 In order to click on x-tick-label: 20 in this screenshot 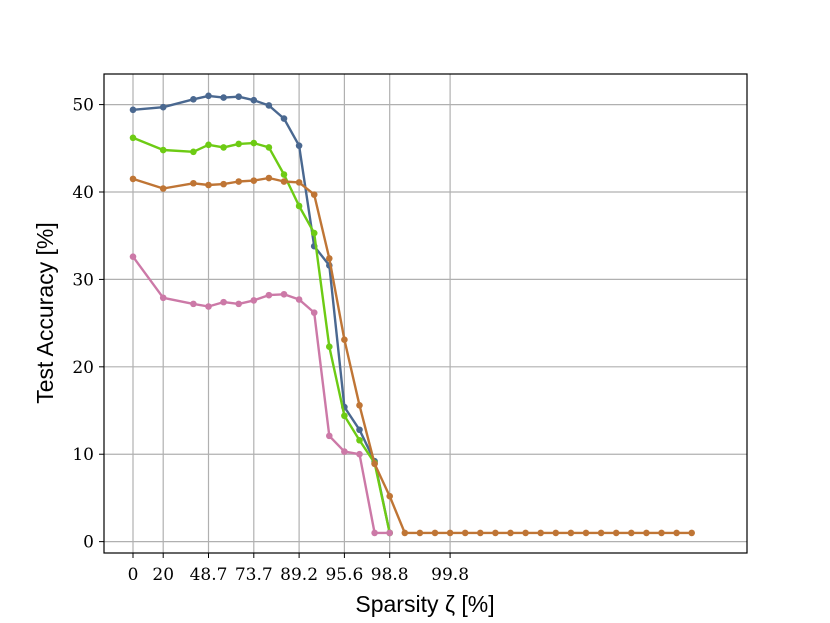, I will do `click(163, 575)`.